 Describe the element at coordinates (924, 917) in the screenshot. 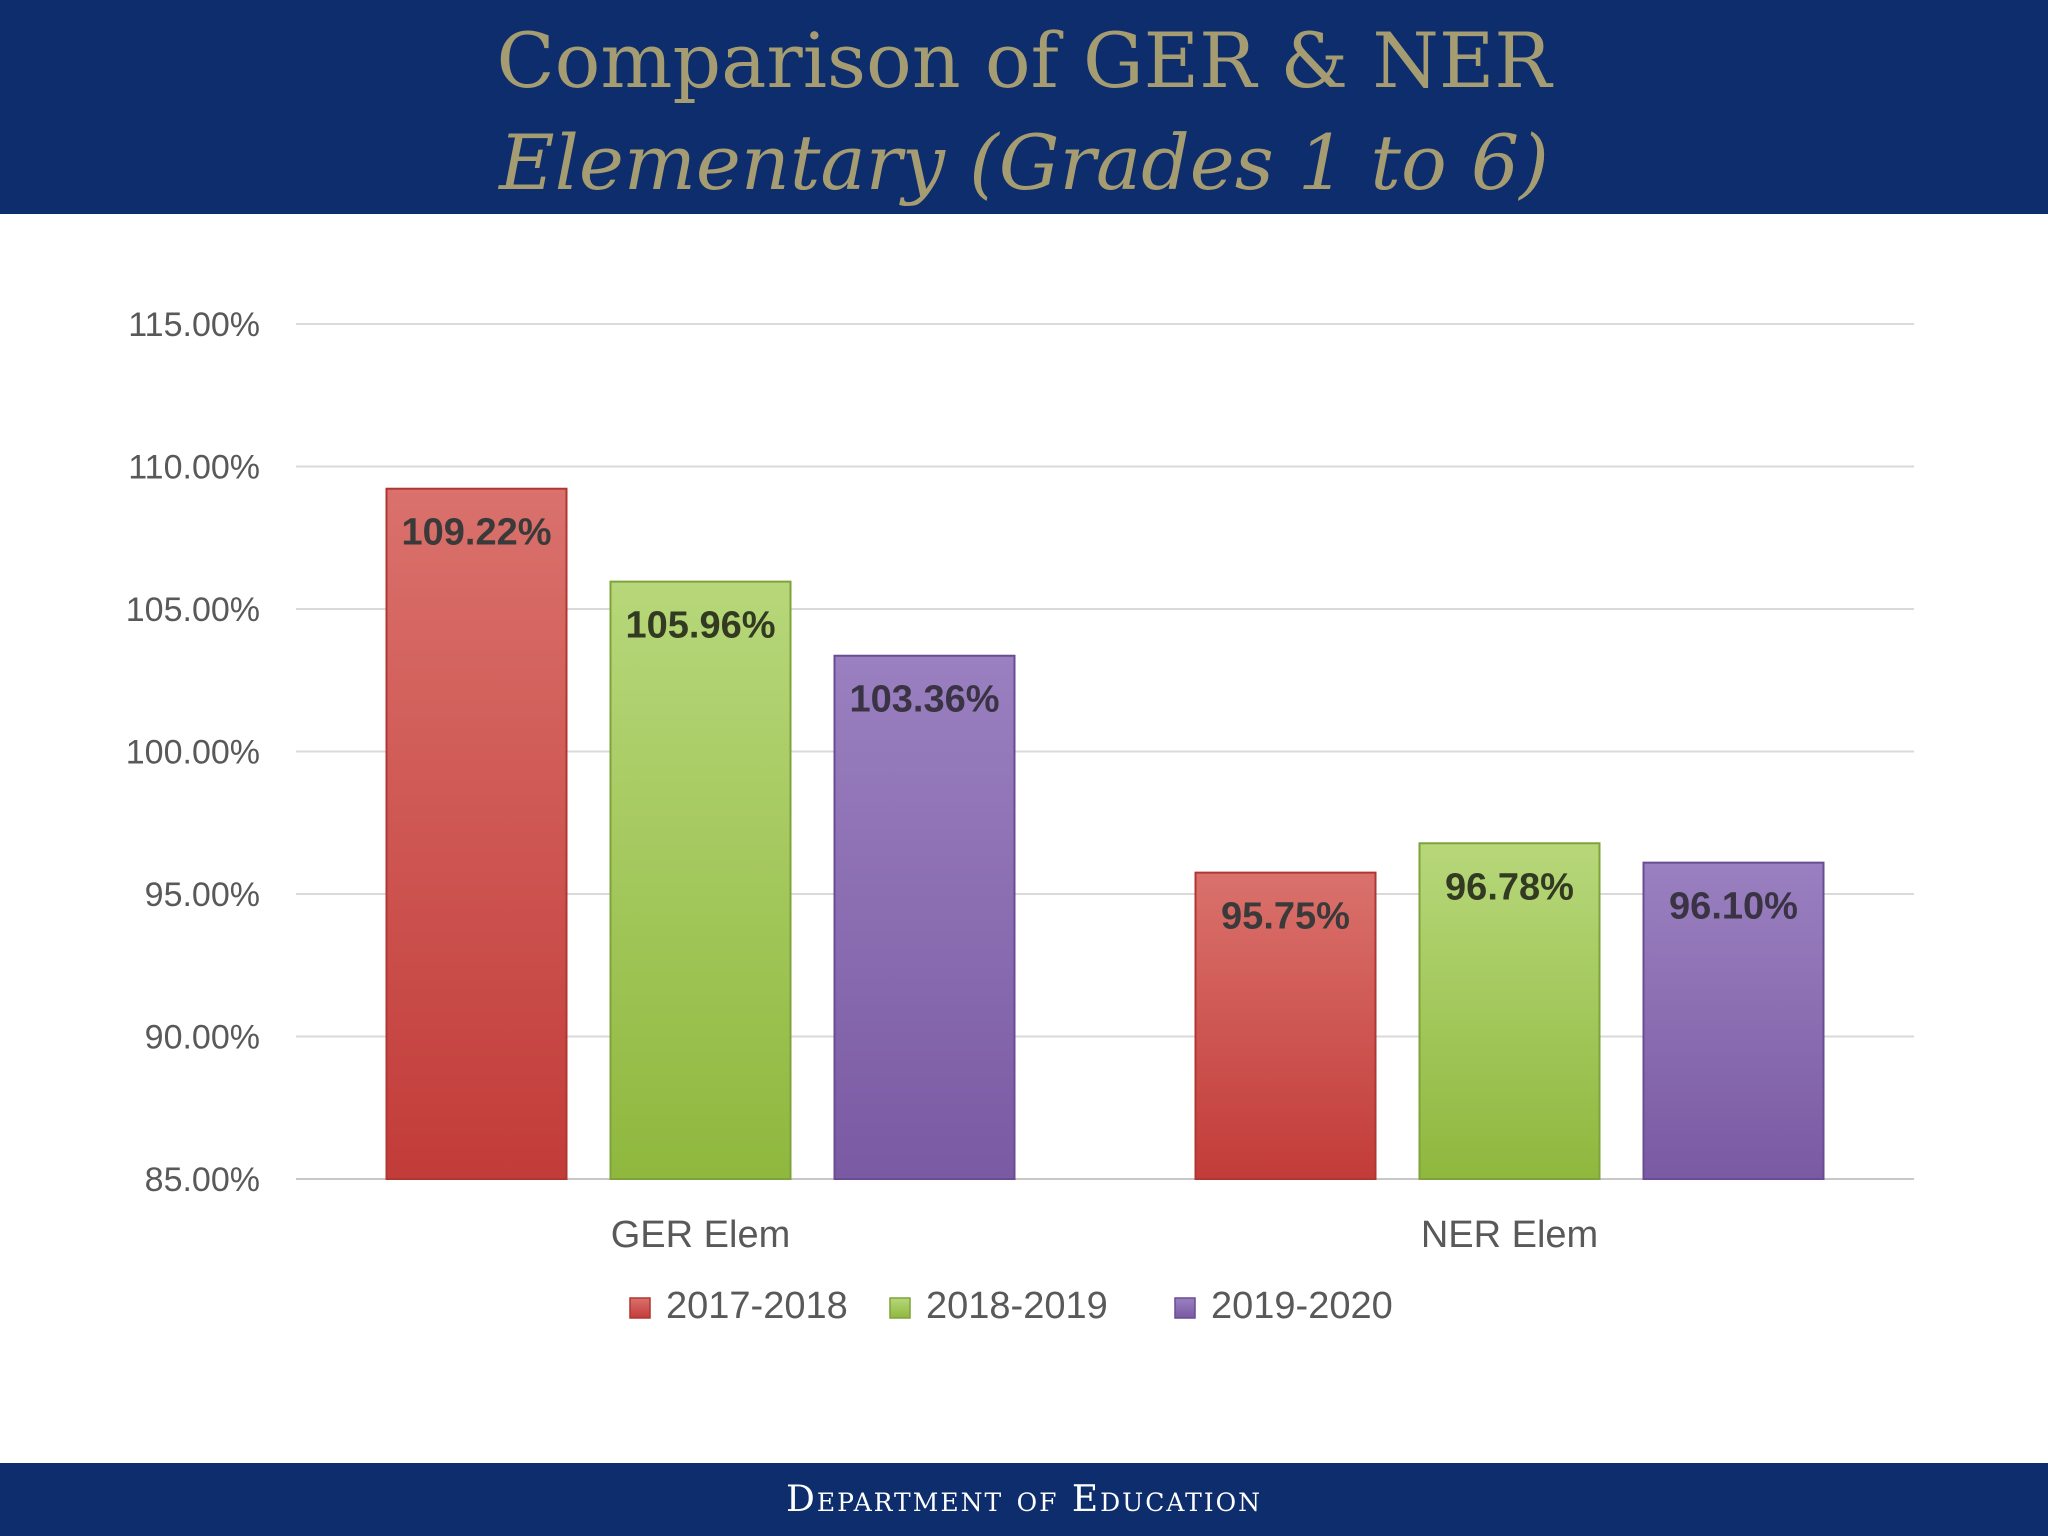

I see `bar-2019-2020-ger-elem` at that location.